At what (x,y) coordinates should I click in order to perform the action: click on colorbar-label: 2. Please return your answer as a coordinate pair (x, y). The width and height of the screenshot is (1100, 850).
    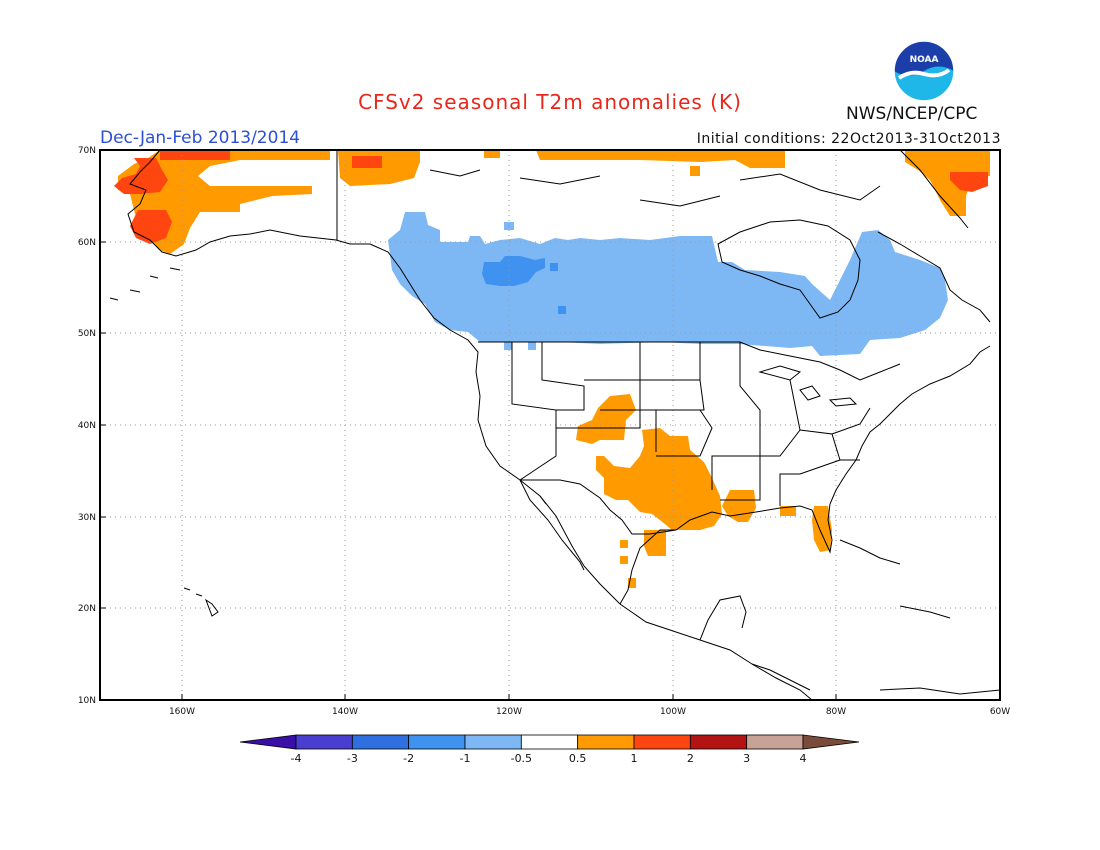
    Looking at the image, I should click on (690, 758).